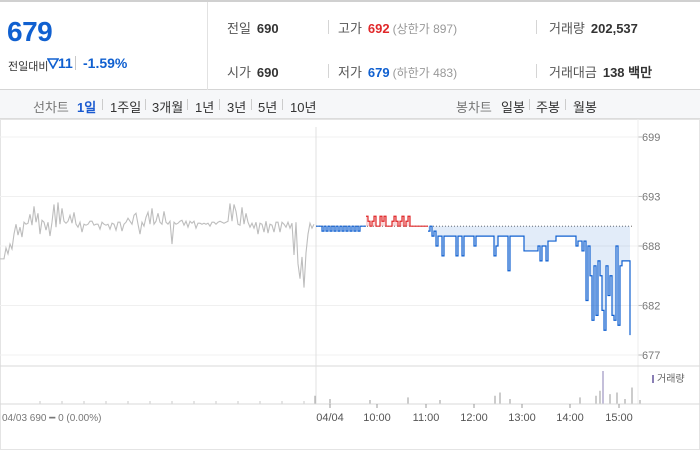 Image resolution: width=700 pixels, height=450 pixels. What do you see at coordinates (377, 418) in the screenshot?
I see `time-tick-label: 10:00` at bounding box center [377, 418].